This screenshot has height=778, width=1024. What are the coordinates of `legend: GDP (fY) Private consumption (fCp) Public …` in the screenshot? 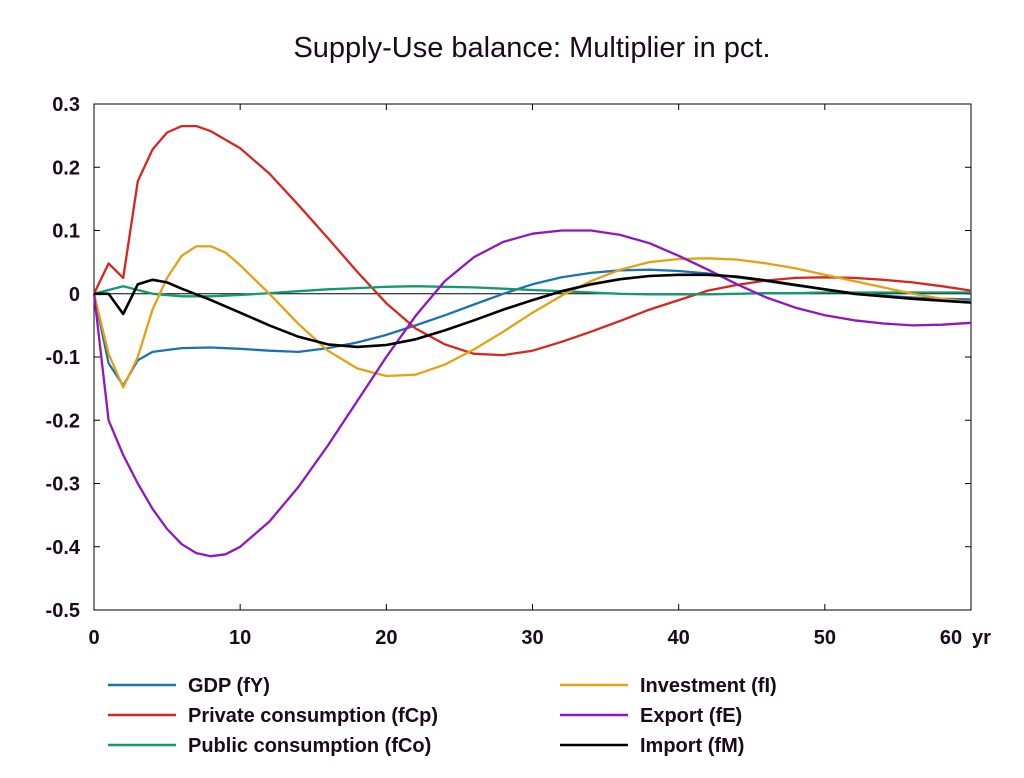 It's located at (442, 716).